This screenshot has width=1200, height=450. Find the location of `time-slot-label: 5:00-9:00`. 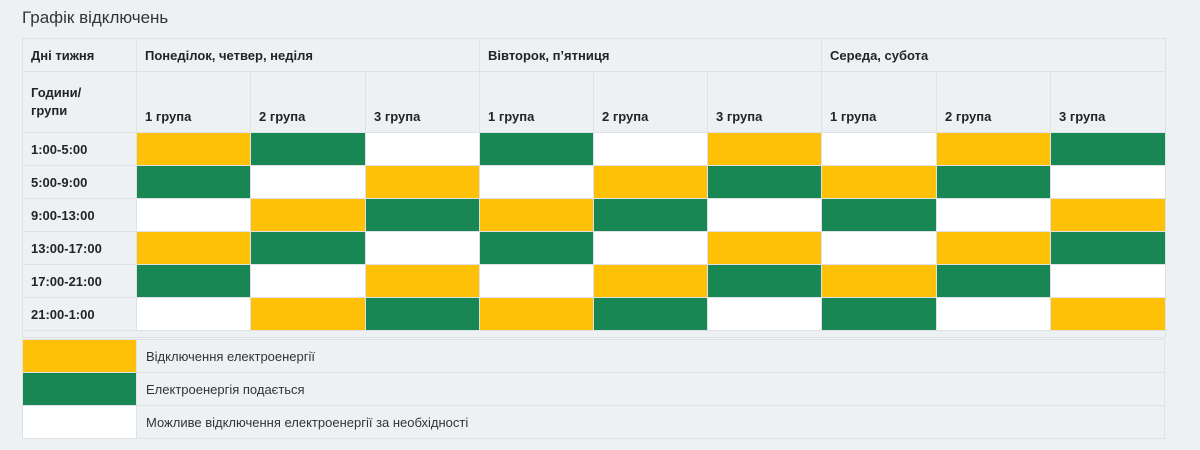

time-slot-label: 5:00-9:00 is located at coordinates (79, 182).